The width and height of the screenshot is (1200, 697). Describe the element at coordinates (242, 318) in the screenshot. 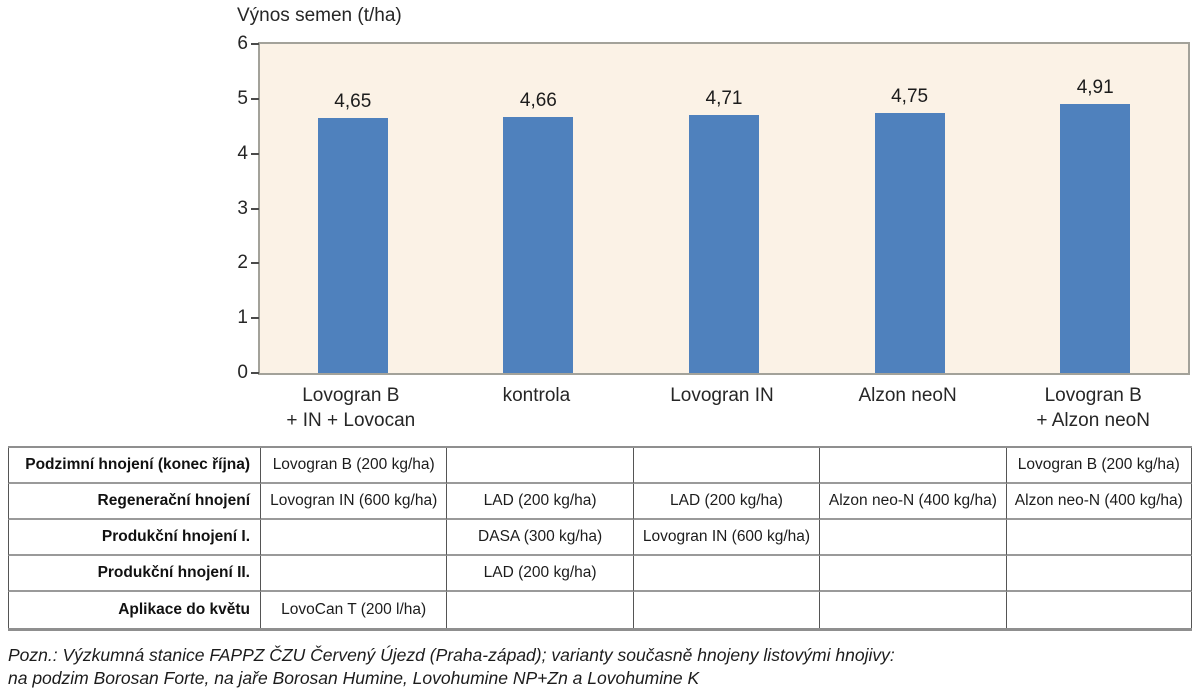

I see `y-axis-tick-label: 1` at that location.